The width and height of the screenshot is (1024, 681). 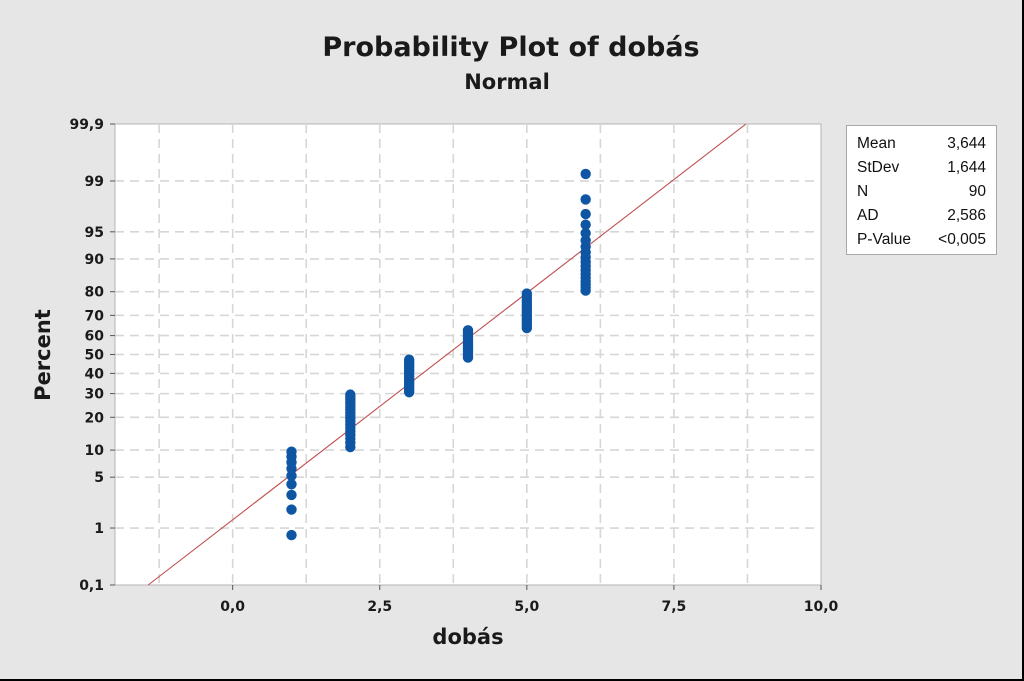 I want to click on y-tick-label: 95, so click(x=94, y=233).